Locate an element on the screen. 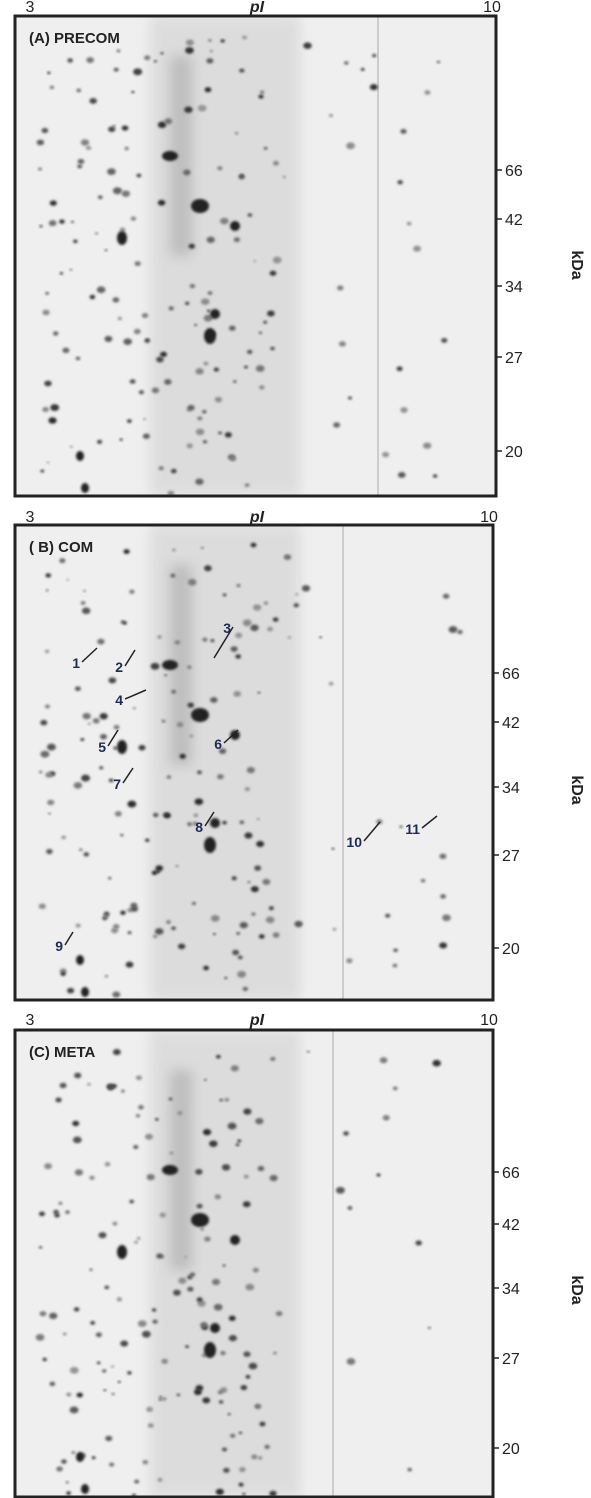 The width and height of the screenshot is (591, 1498). gel-major-spot is located at coordinates (85, 1489).